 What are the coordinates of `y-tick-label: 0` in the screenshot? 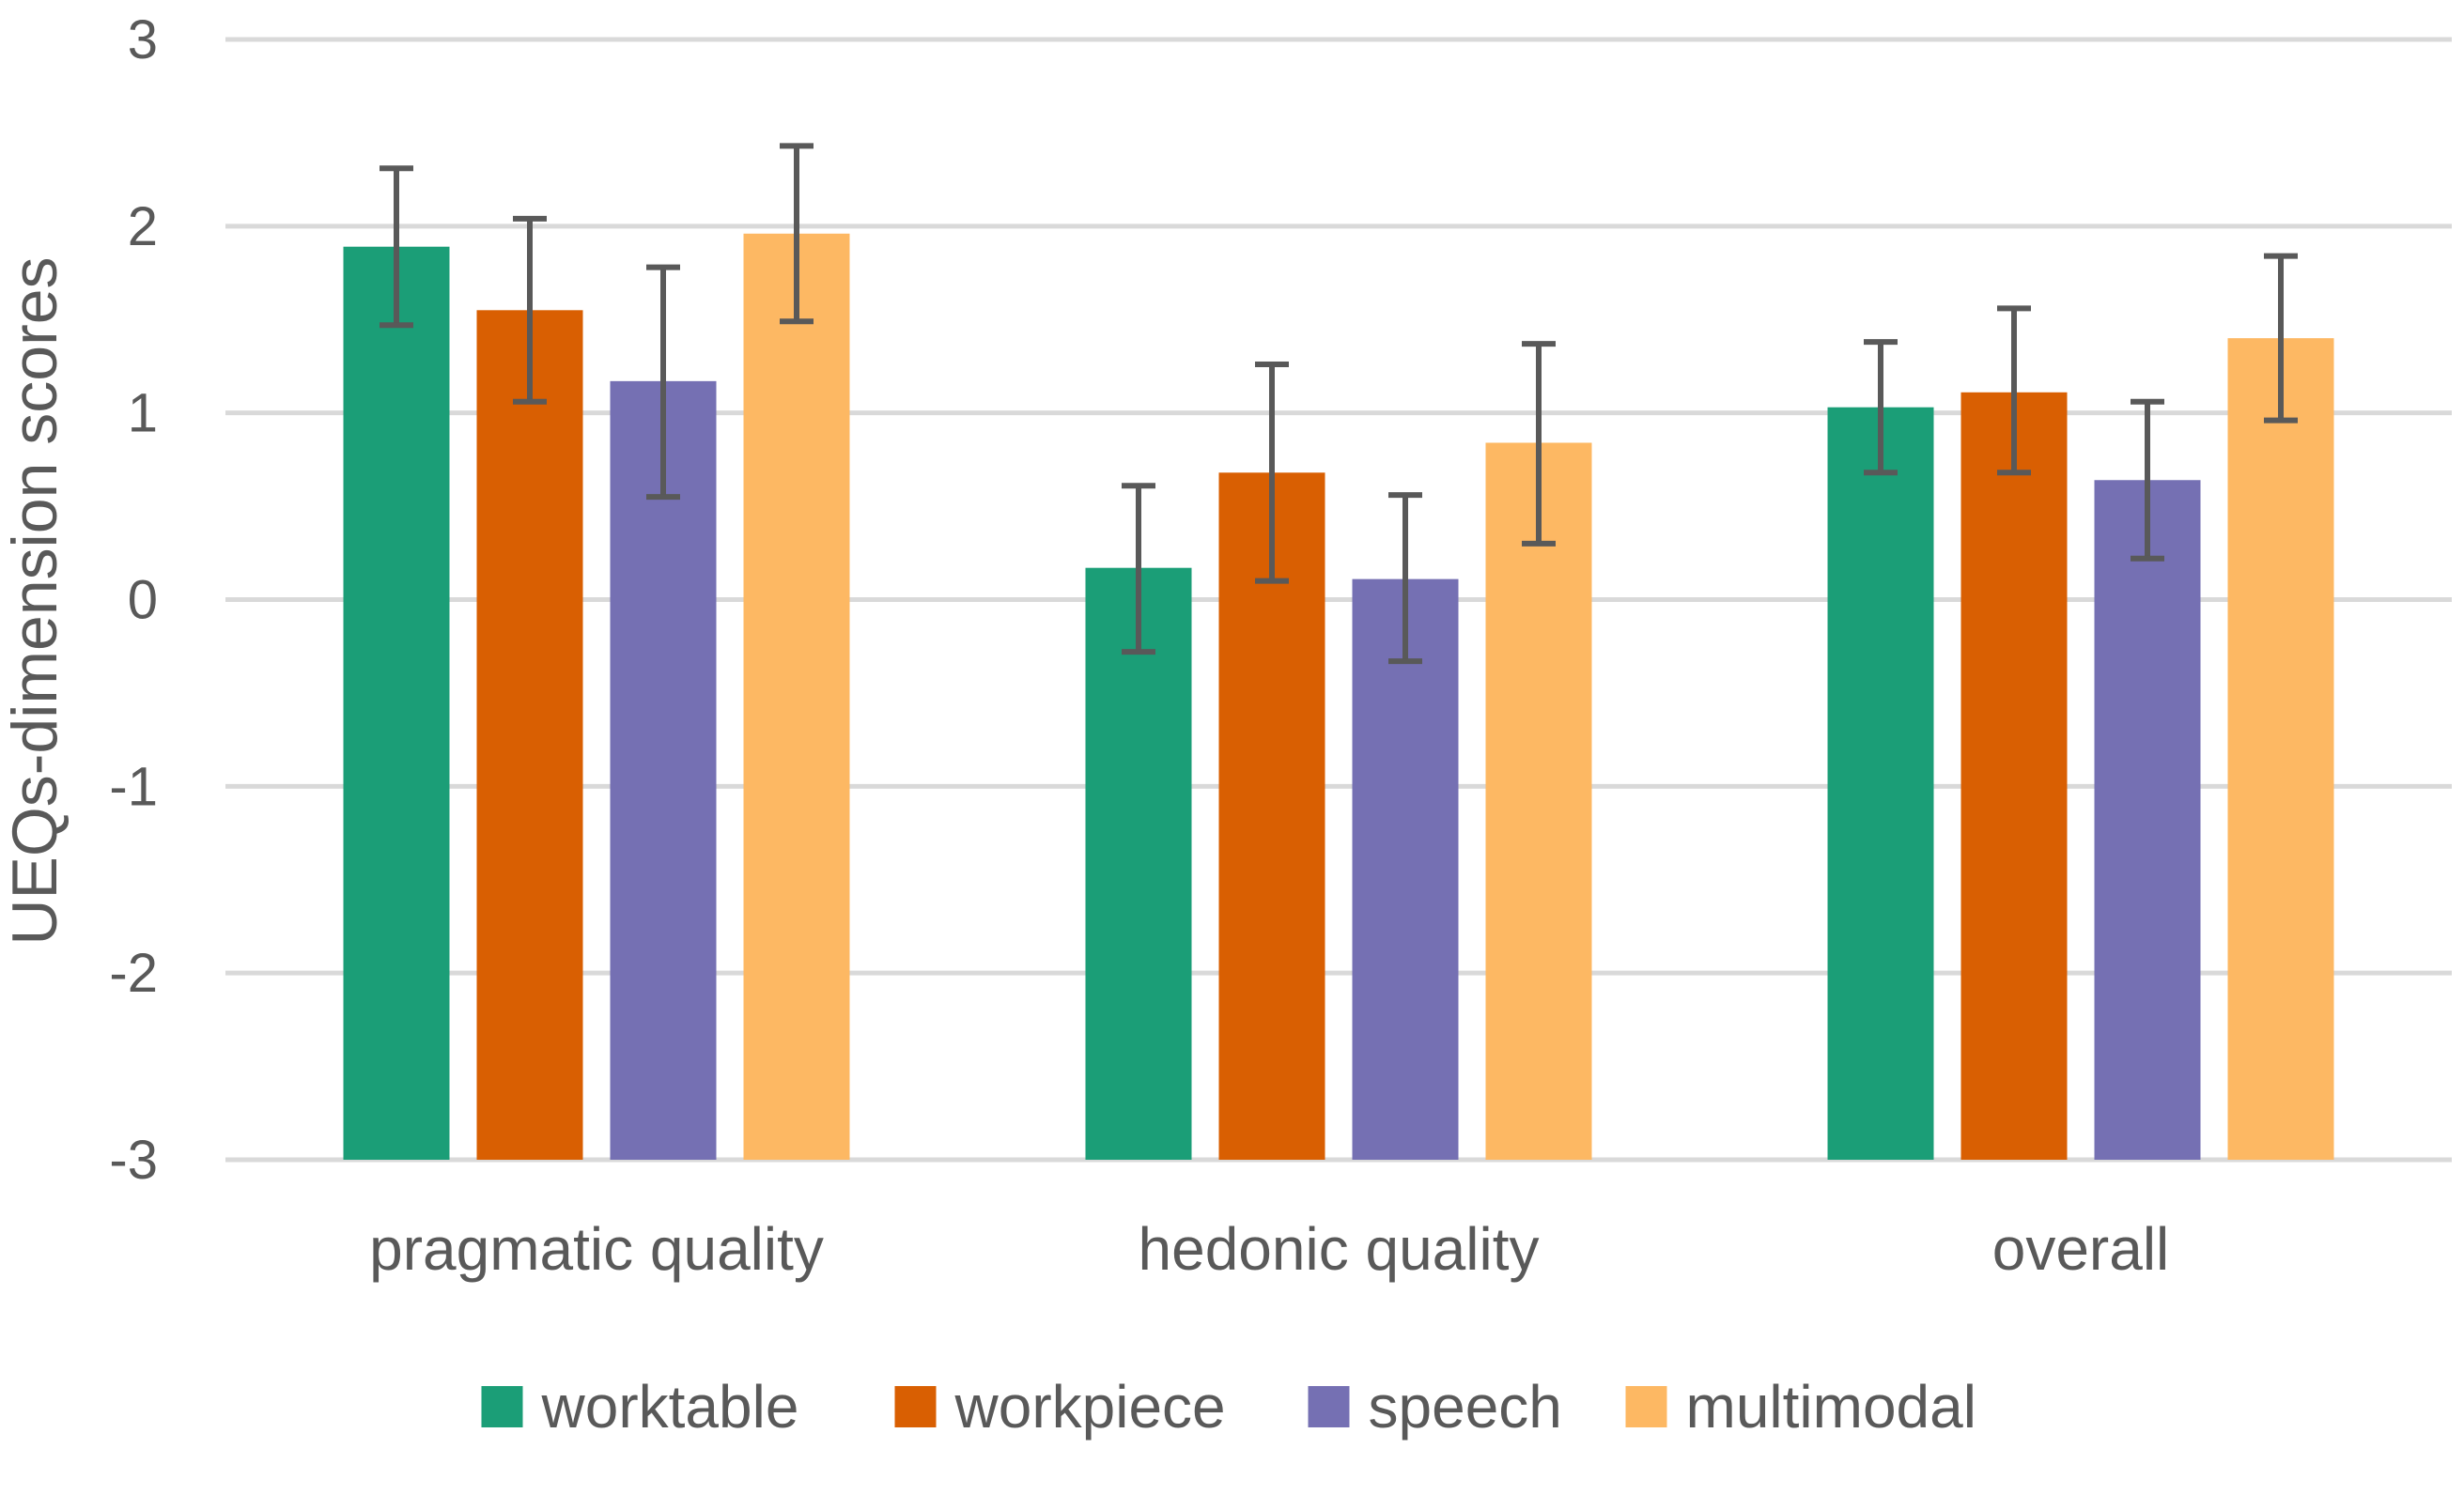 It's located at (143, 600).